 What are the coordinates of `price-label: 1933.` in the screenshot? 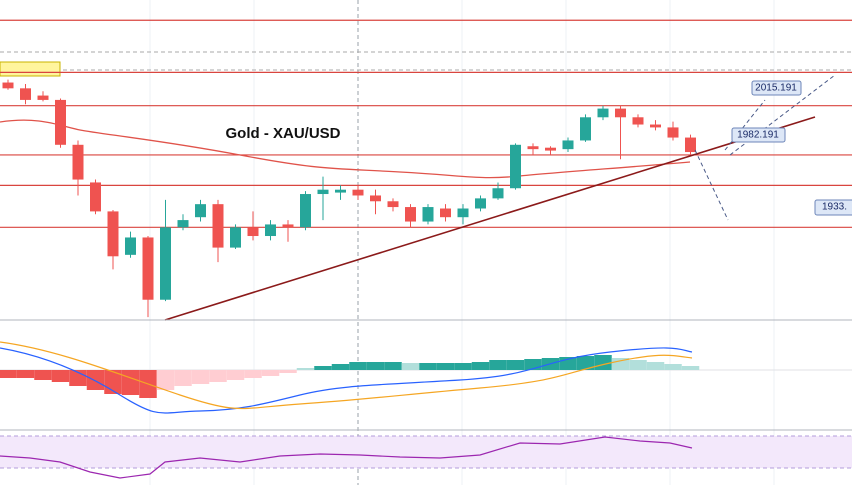 It's located at (834, 207).